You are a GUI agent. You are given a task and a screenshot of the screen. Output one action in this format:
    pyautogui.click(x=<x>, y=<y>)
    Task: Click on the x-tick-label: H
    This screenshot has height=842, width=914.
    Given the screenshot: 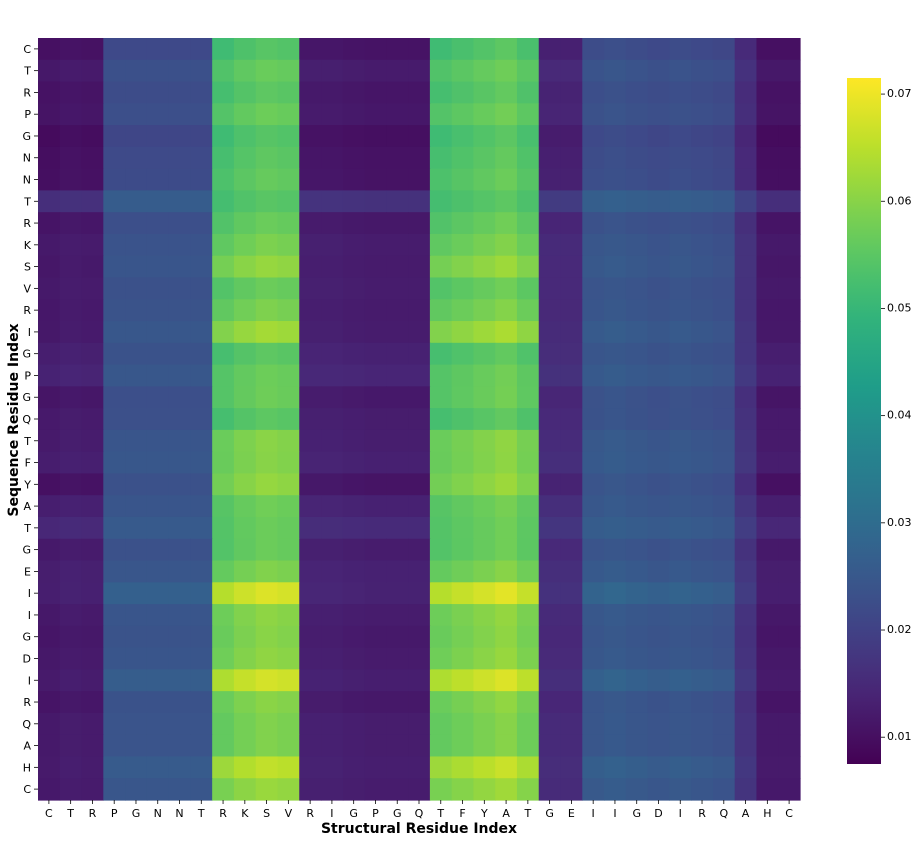 What is the action you would take?
    pyautogui.click(x=767, y=813)
    